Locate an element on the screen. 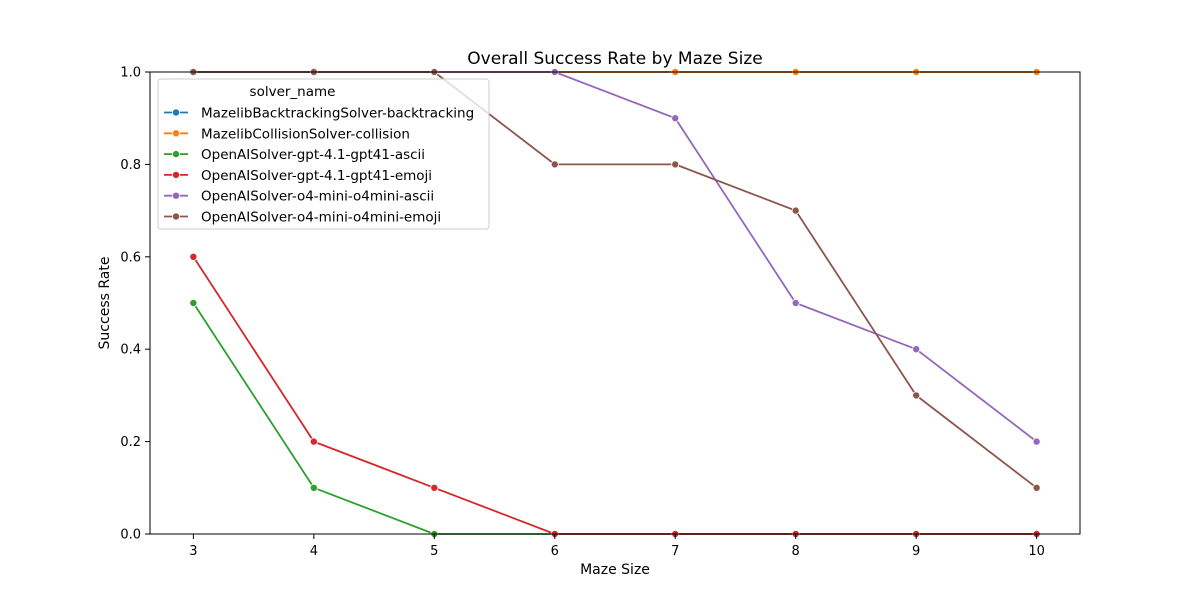  x-tick-label: 9 is located at coordinates (916, 551).